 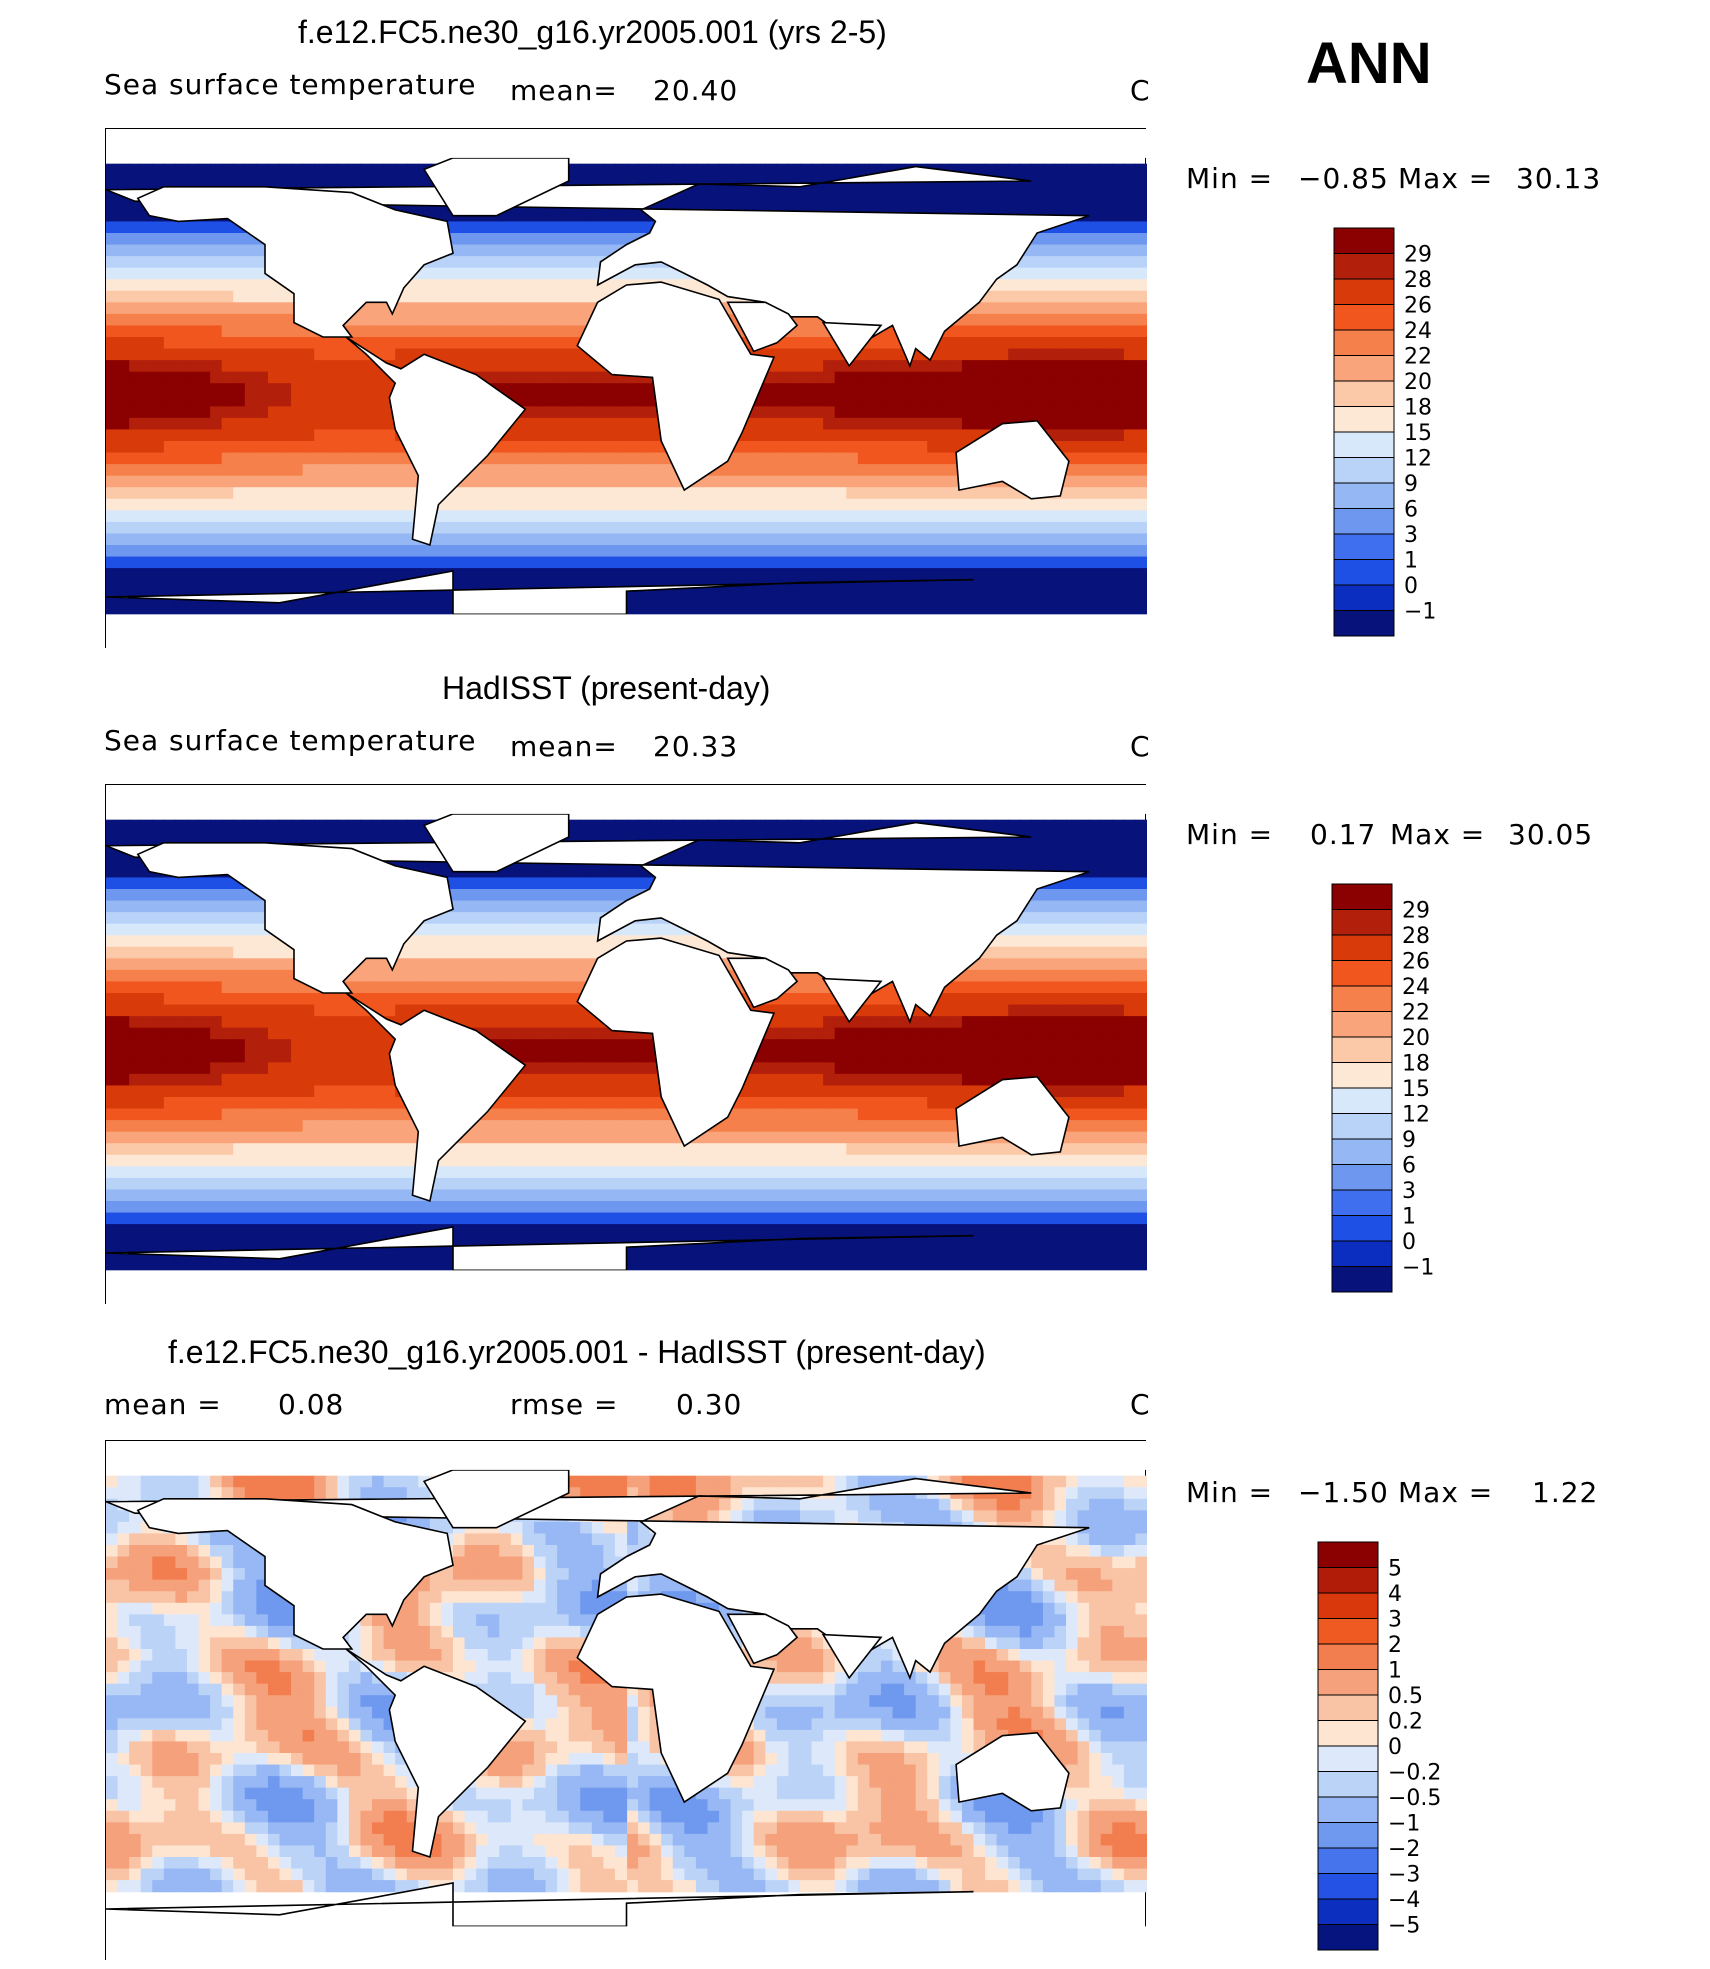 What do you see at coordinates (1446, 1492) in the screenshot?
I see `panel-3-max-label: Max =` at bounding box center [1446, 1492].